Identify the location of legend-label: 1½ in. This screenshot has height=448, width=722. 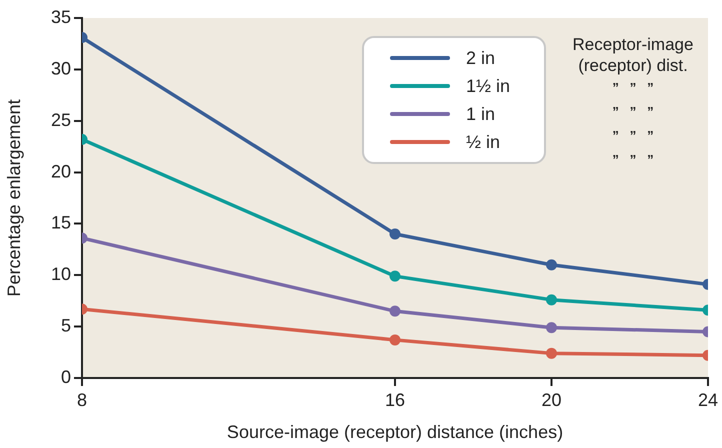
(488, 86).